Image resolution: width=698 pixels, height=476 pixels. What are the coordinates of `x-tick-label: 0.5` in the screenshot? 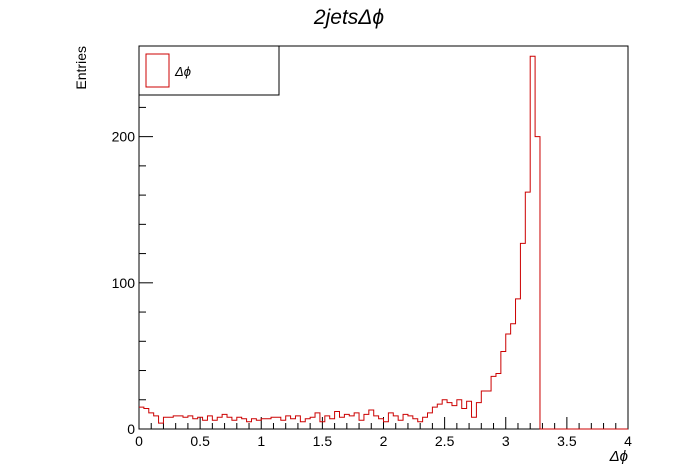 It's located at (200, 441).